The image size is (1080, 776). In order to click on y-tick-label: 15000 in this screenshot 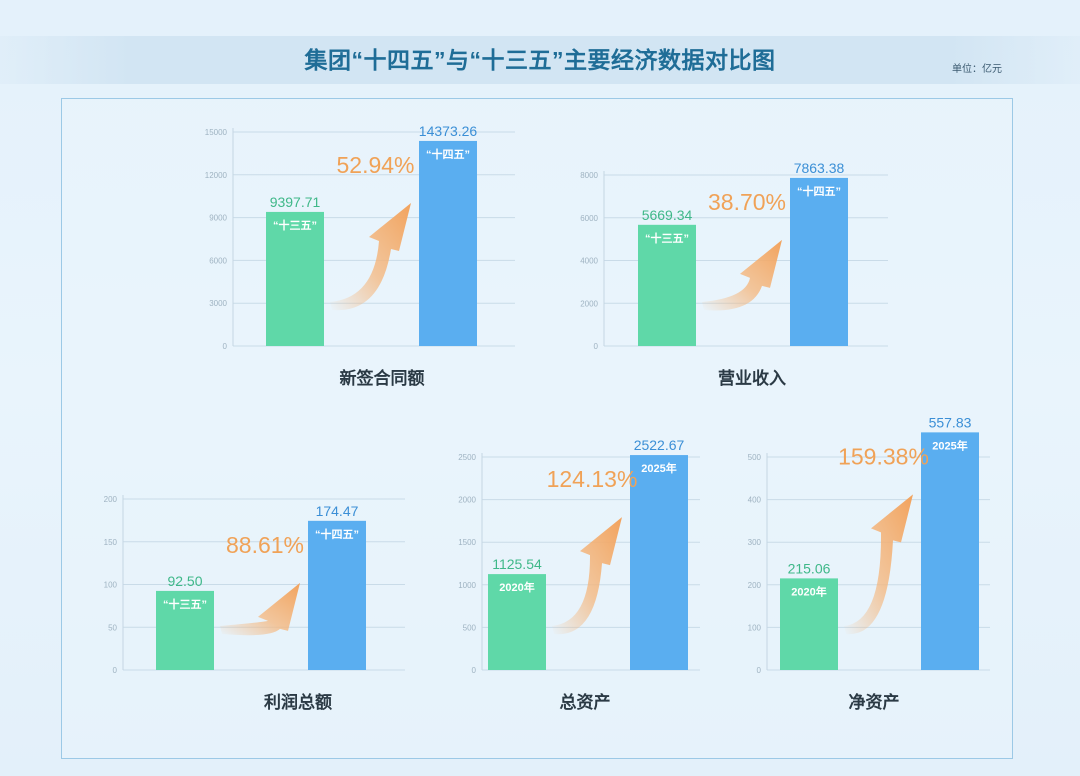, I will do `click(216, 132)`.